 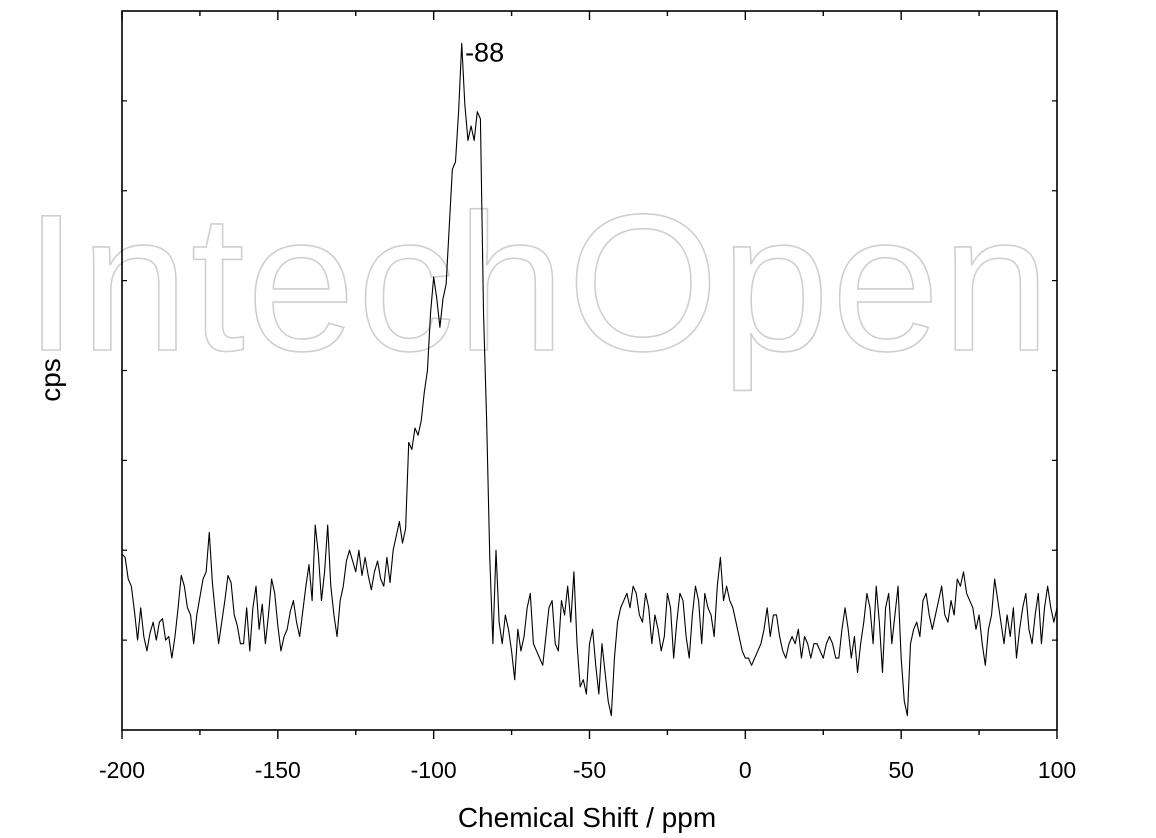 I want to click on y-axis-label: cps, so click(x=50, y=380).